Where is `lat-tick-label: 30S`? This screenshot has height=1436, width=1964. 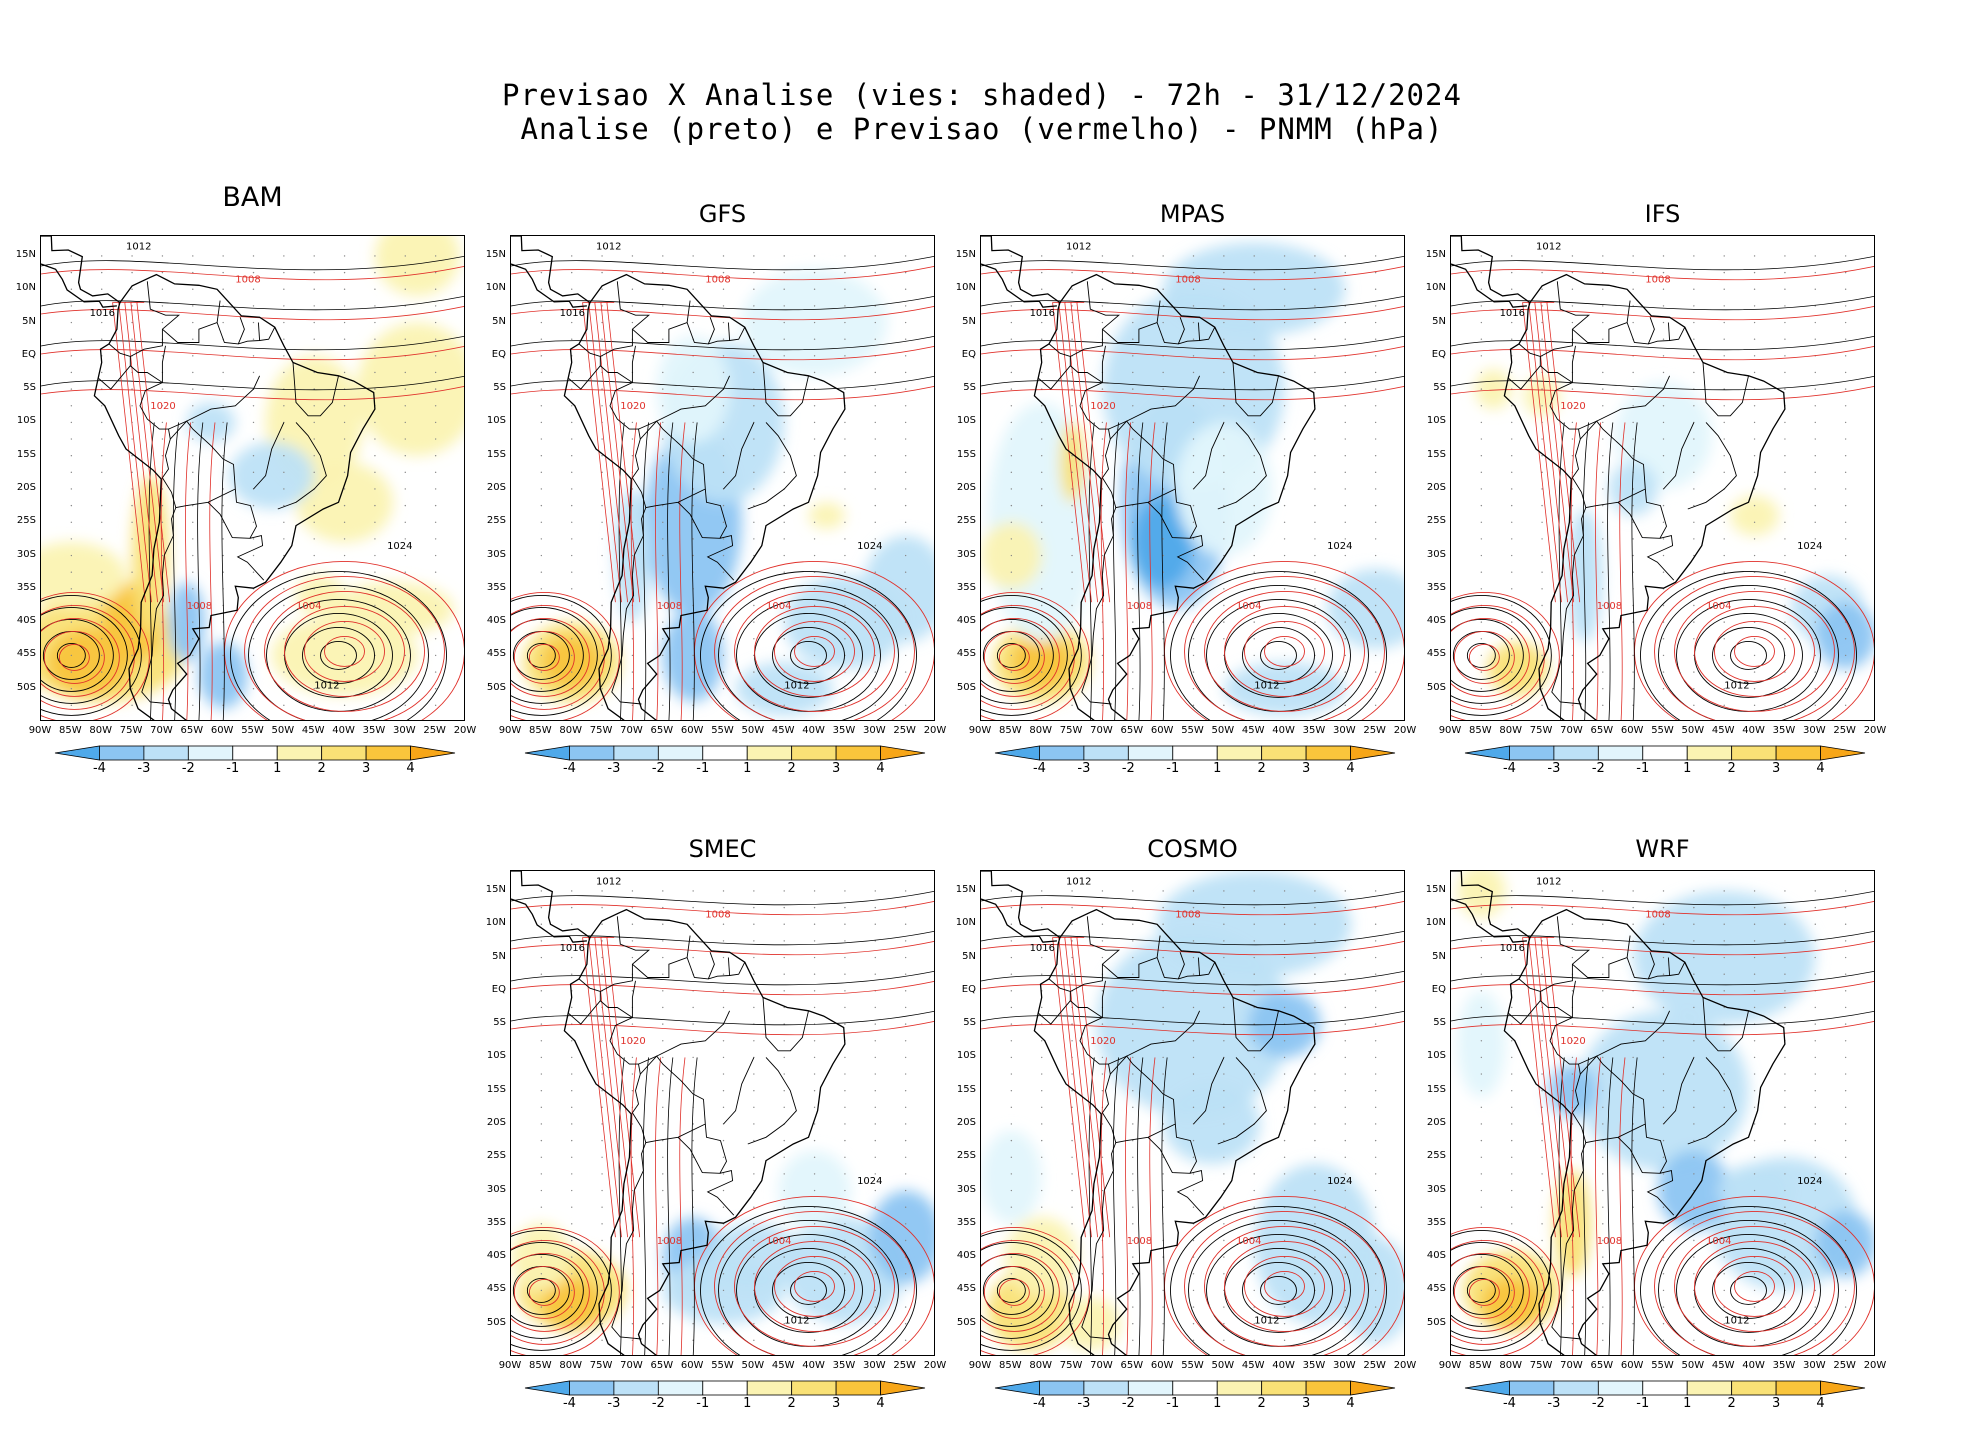 lat-tick-label: 30S is located at coordinates (966, 554).